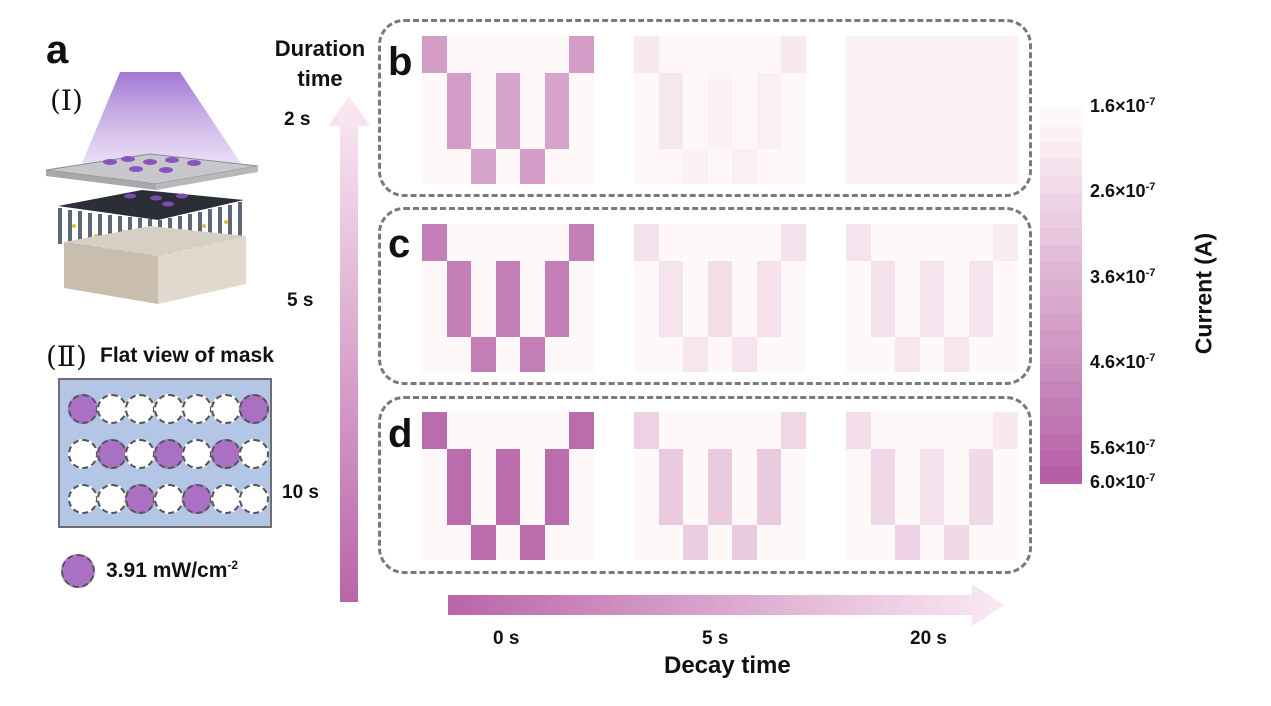  What do you see at coordinates (726, 605) in the screenshot?
I see `decay-arrow` at bounding box center [726, 605].